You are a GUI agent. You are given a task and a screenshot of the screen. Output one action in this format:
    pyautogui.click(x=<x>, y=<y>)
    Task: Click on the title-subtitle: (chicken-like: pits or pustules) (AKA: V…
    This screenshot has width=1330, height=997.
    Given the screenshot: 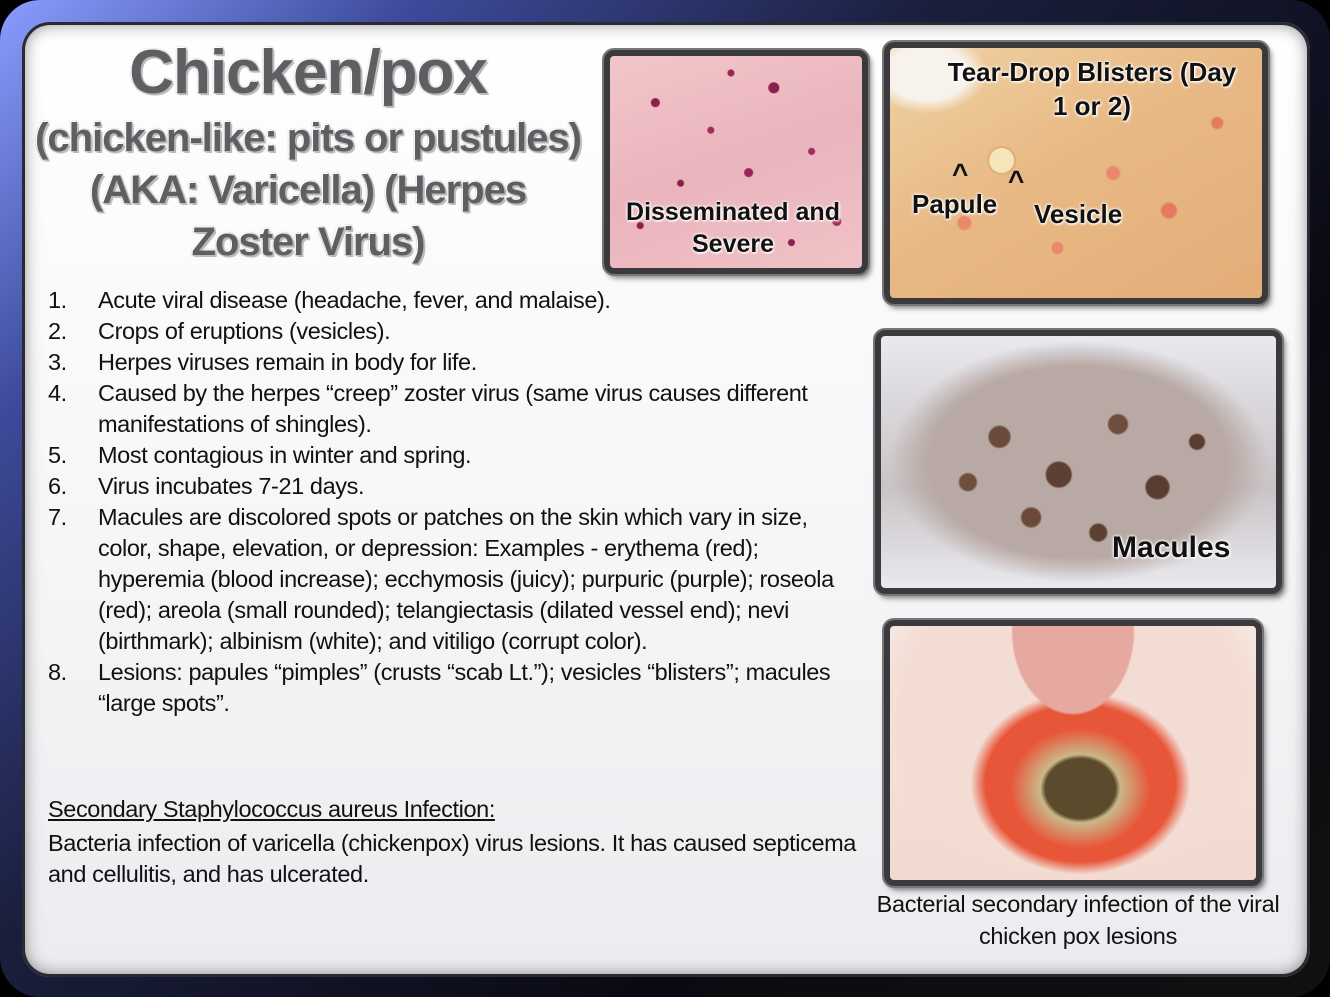 What is the action you would take?
    pyautogui.click(x=308, y=190)
    